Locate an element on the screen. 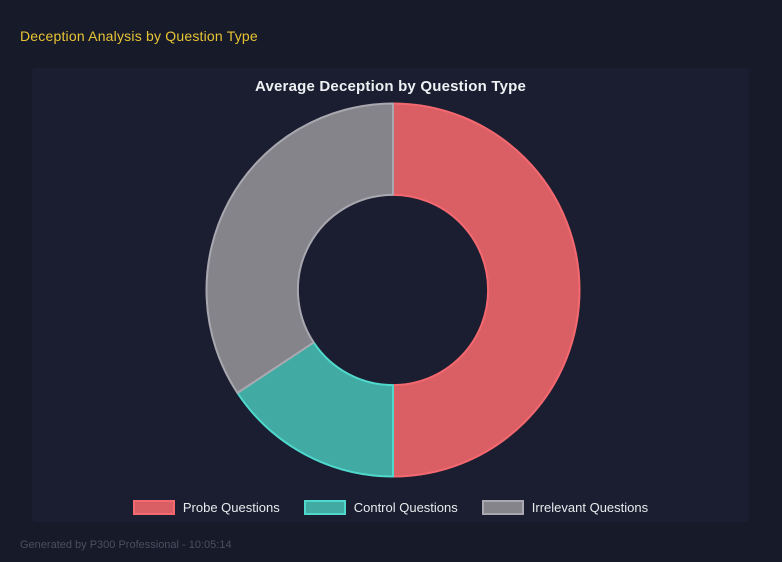 This screenshot has width=782, height=562. legend-item-control-questions: Control Questions is located at coordinates (380, 507).